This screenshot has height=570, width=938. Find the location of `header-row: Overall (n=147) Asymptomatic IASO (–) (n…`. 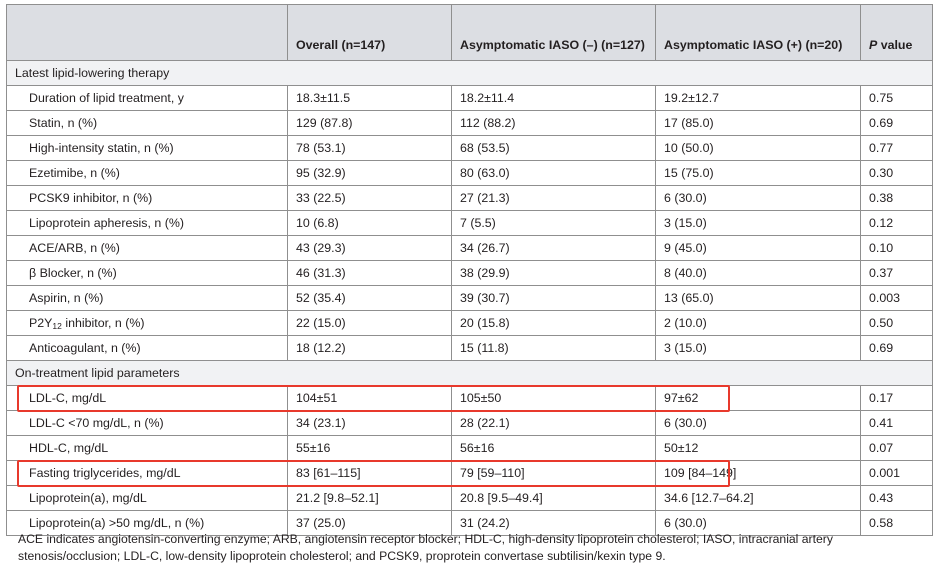

header-row: Overall (n=147) Asymptomatic IASO (–) (n… is located at coordinates (469, 32).